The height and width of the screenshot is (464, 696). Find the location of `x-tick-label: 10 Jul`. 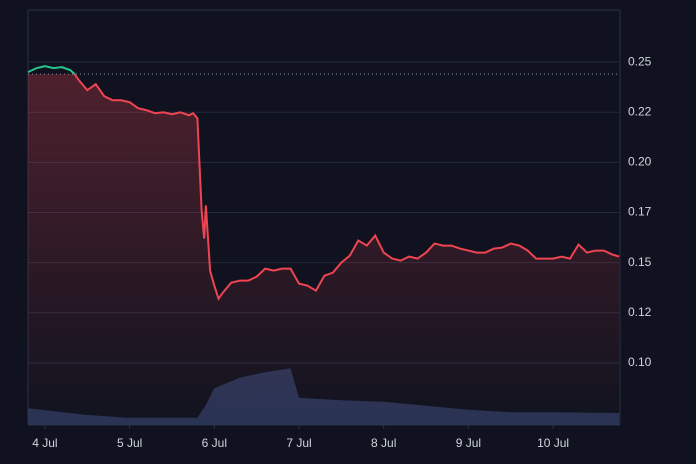

x-tick-label: 10 Jul is located at coordinates (553, 443).